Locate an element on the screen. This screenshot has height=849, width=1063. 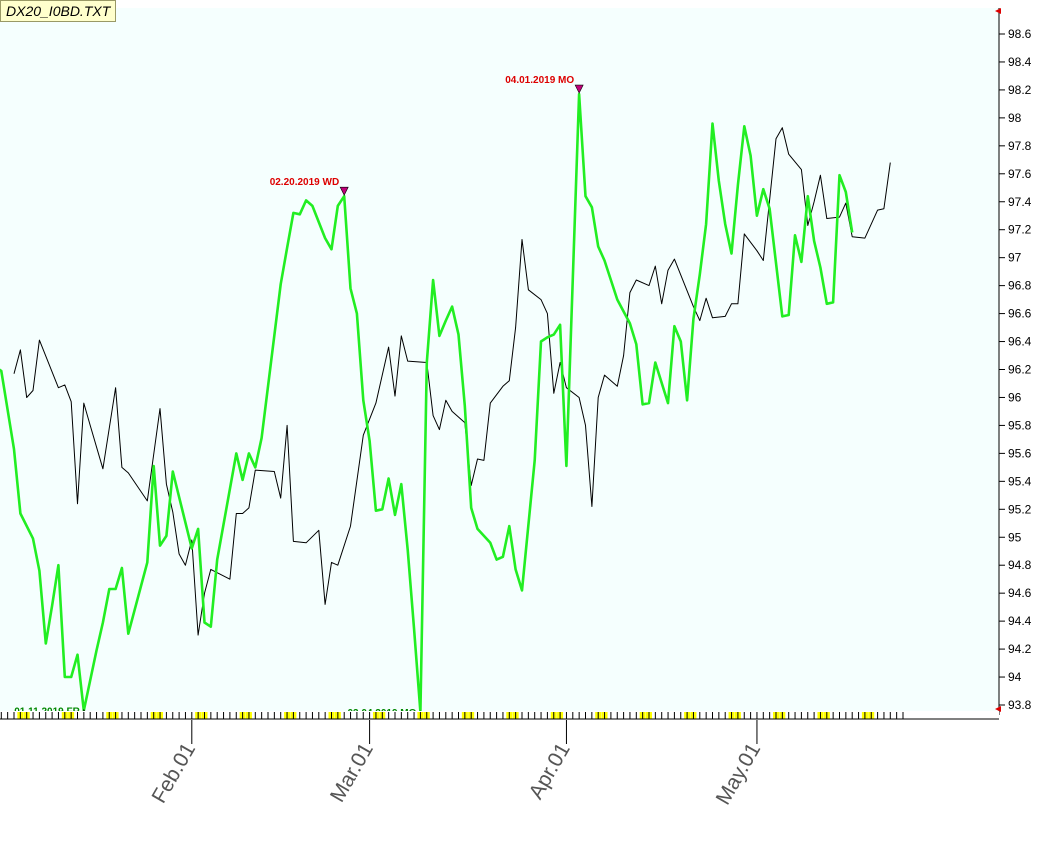
y-tick-label: 98 is located at coordinates (1015, 118).